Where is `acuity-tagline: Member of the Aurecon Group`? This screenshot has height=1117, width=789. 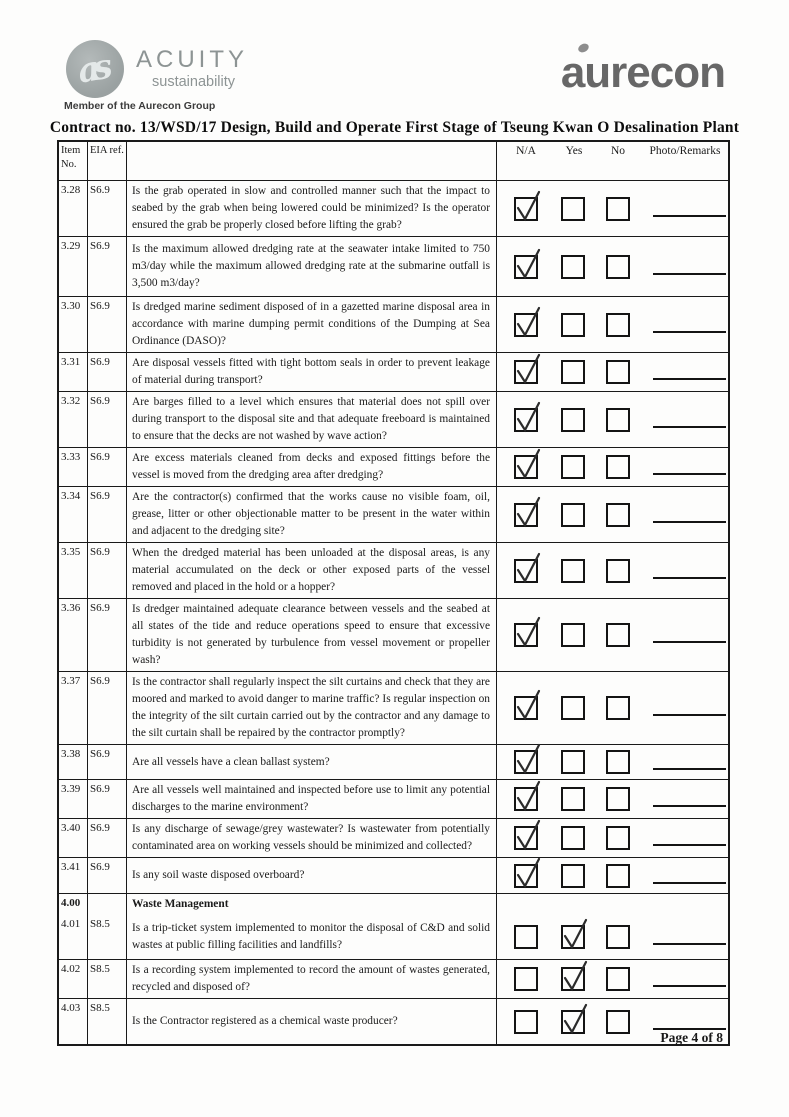 acuity-tagline: Member of the Aurecon Group is located at coordinates (140, 106).